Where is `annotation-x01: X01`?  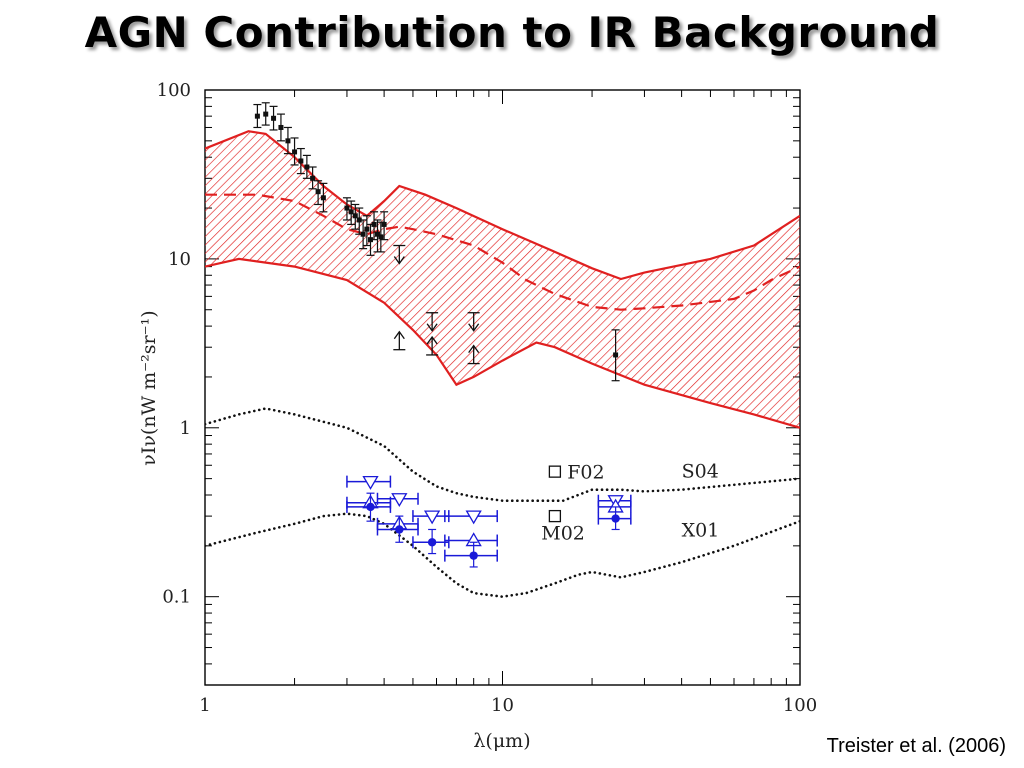 annotation-x01: X01 is located at coordinates (701, 530).